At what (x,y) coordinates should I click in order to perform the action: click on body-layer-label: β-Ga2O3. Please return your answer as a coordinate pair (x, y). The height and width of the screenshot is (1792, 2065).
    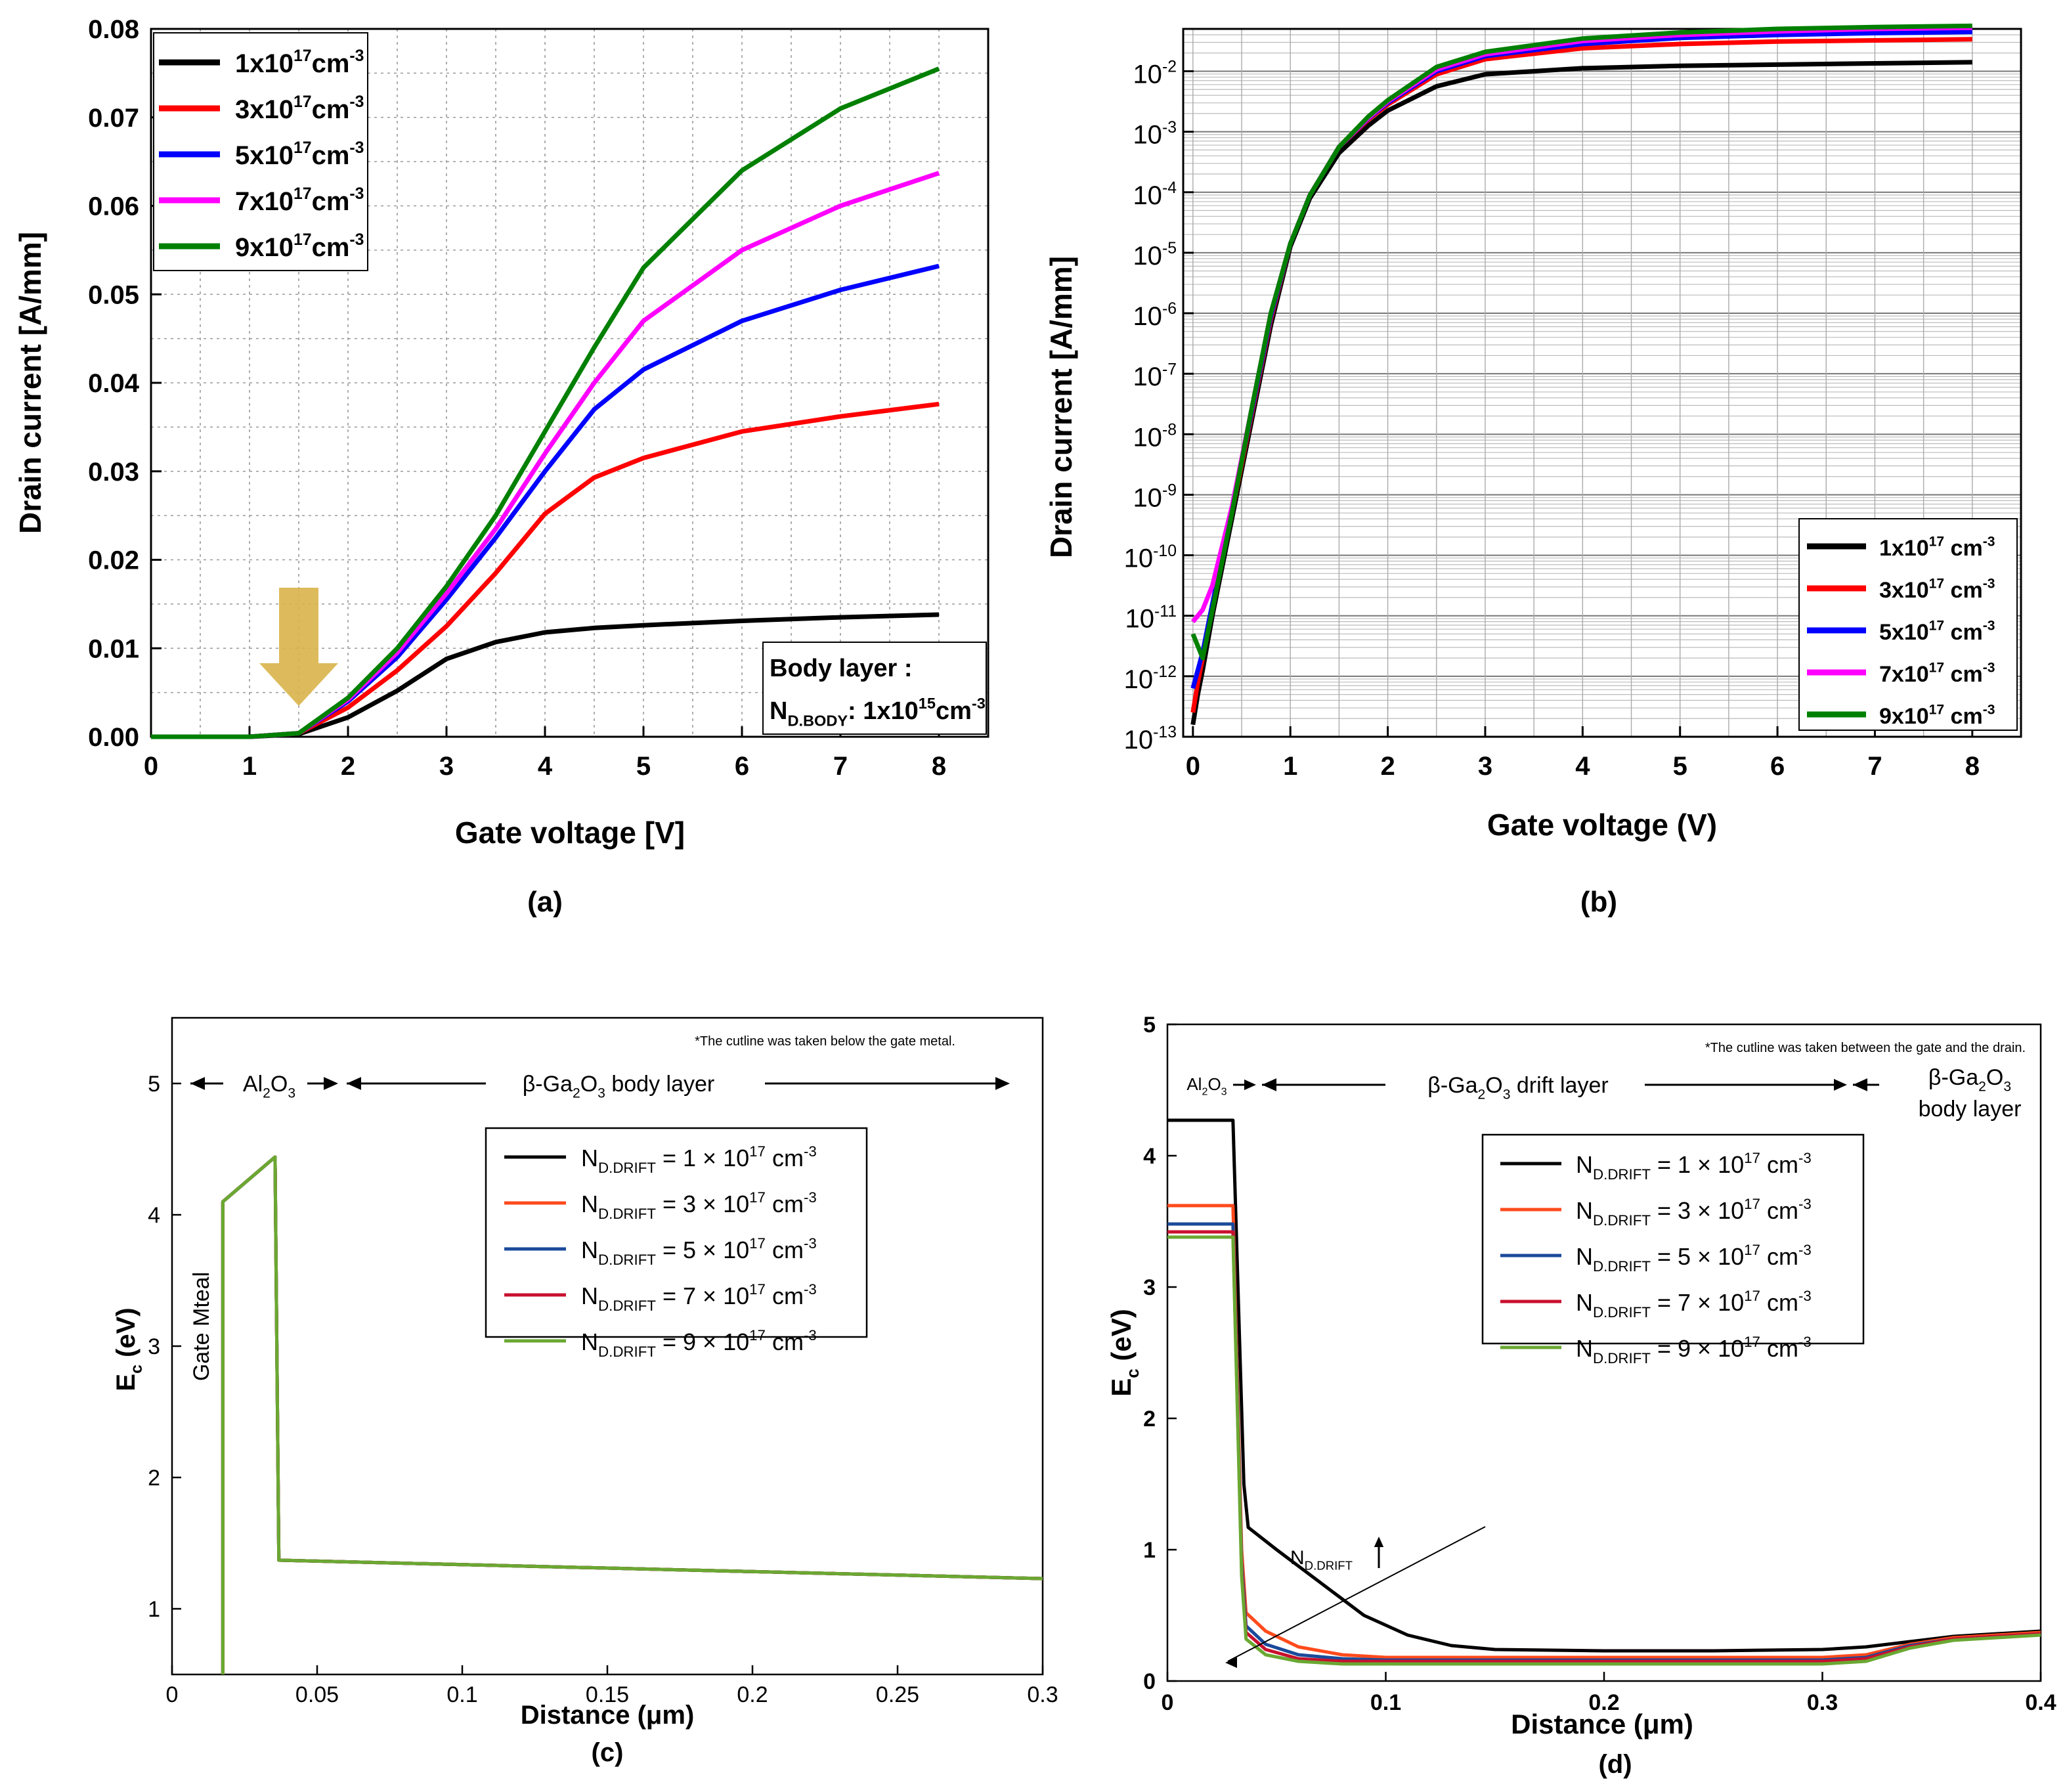
    Looking at the image, I should click on (1969, 1080).